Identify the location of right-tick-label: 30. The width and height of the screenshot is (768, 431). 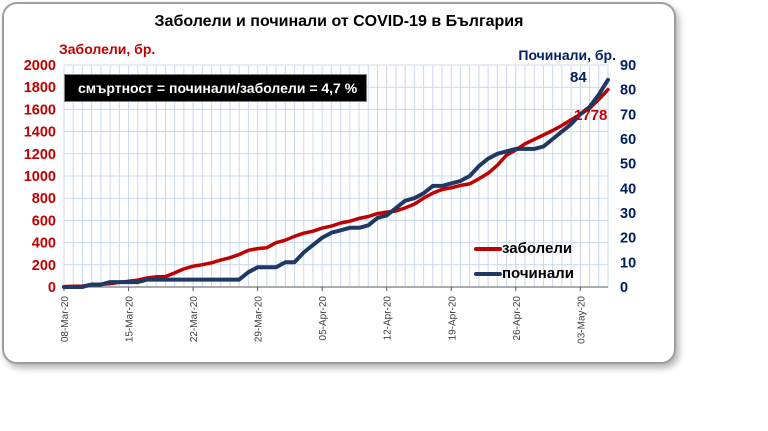
(628, 214).